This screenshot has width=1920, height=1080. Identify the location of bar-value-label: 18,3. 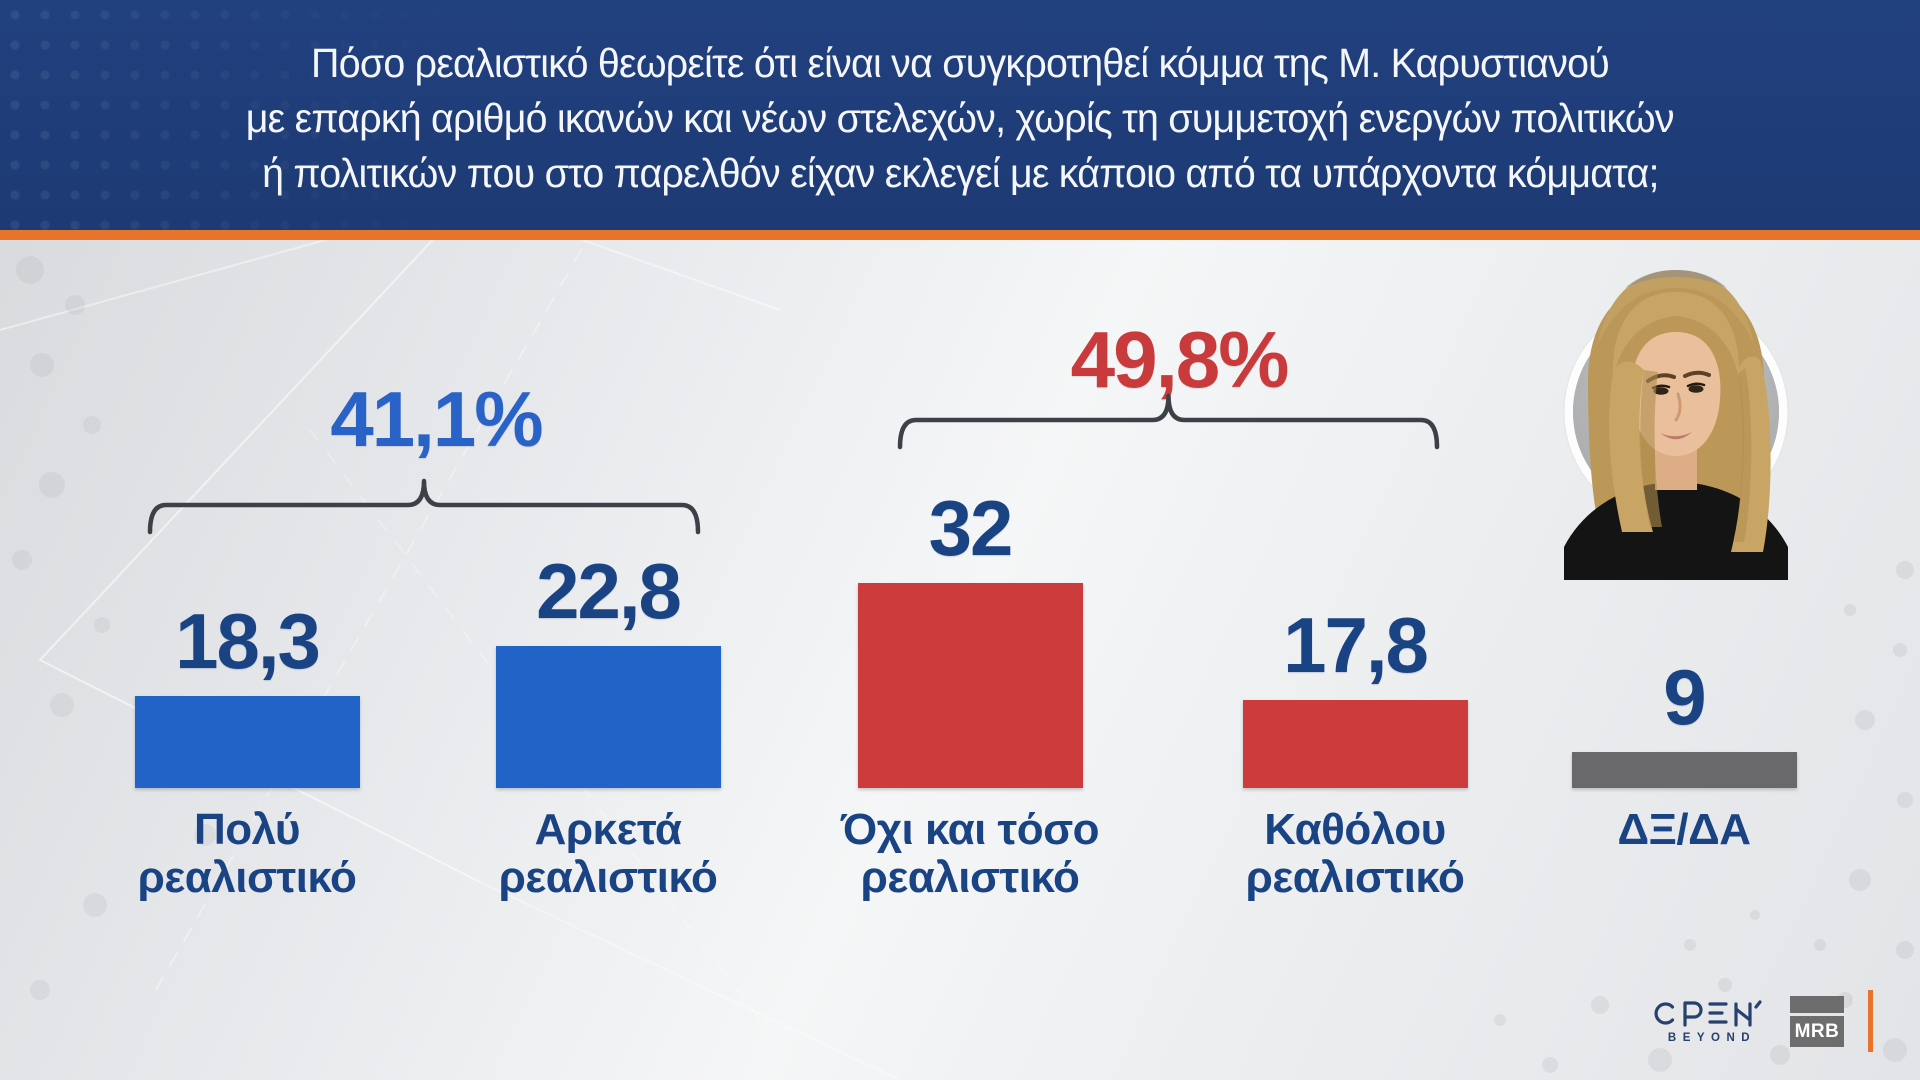
(248, 641).